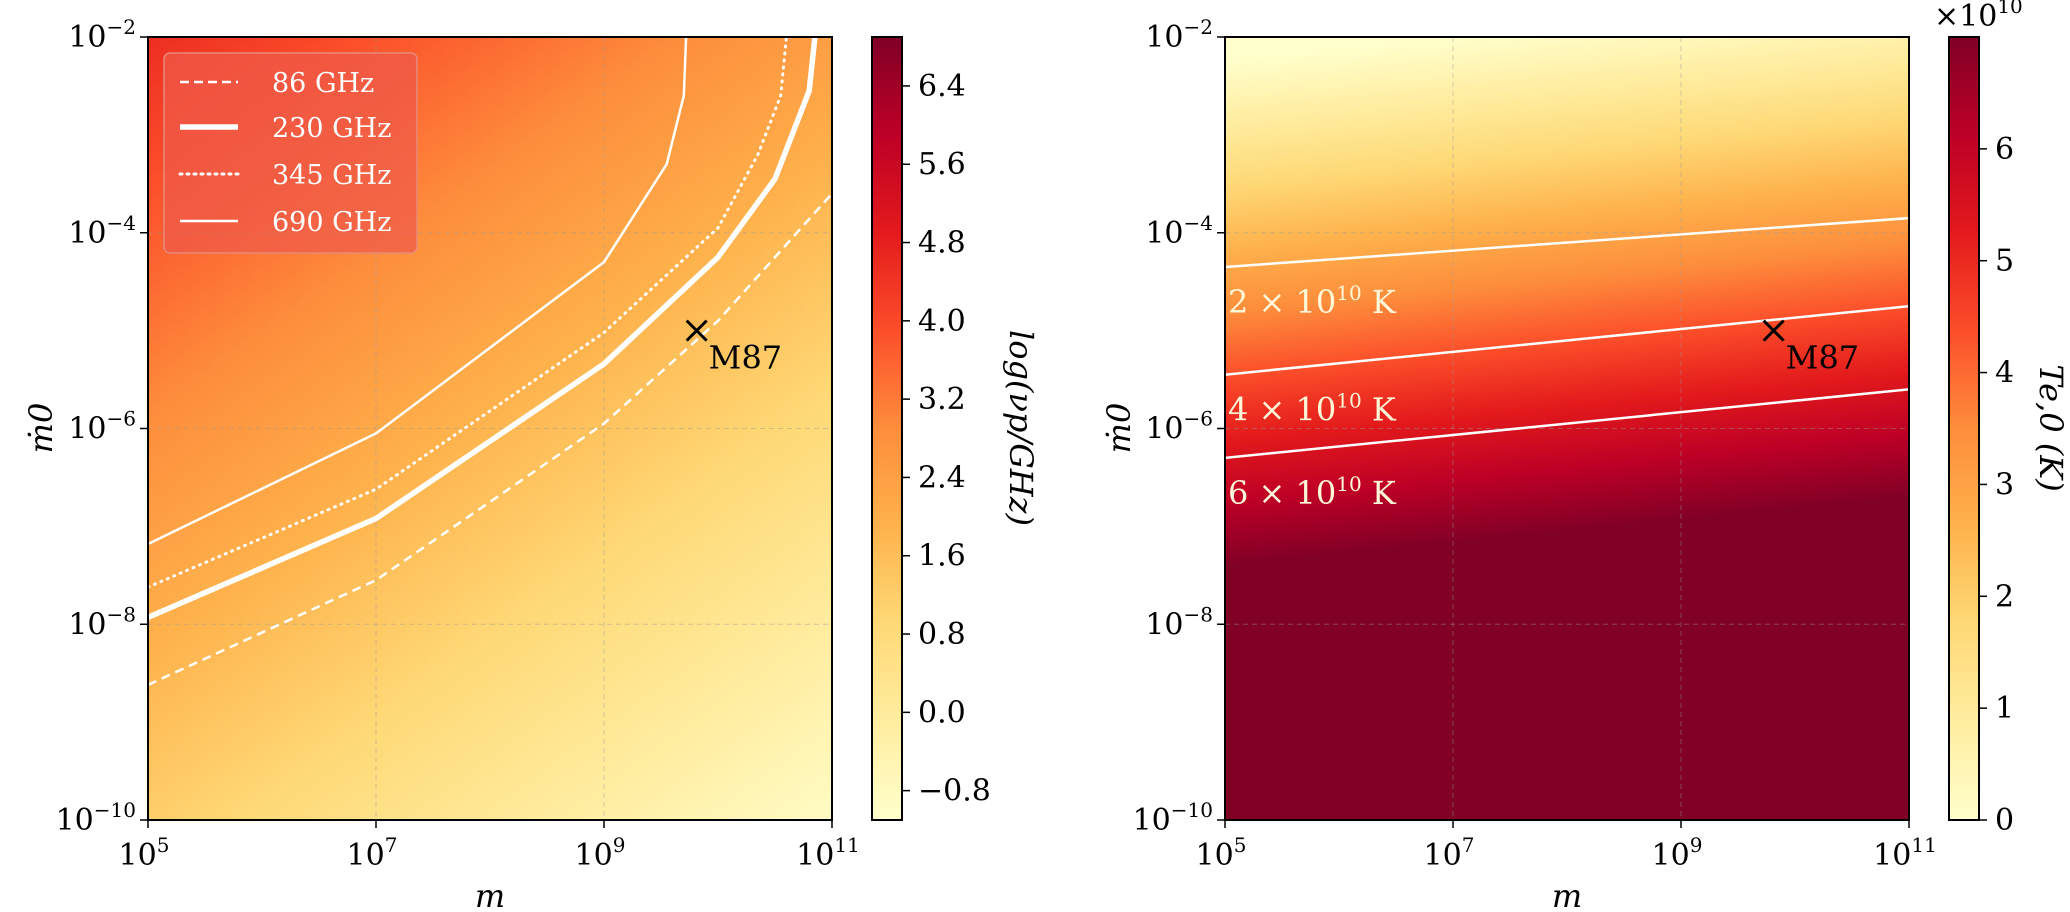 This screenshot has width=2070, height=912. Describe the element at coordinates (946, 439) in the screenshot. I see `colorbar-ticks-left: −0.8 0.0 0.8 1.6 2.4 3.2 4.0 4.8 5.6 6.4` at that location.